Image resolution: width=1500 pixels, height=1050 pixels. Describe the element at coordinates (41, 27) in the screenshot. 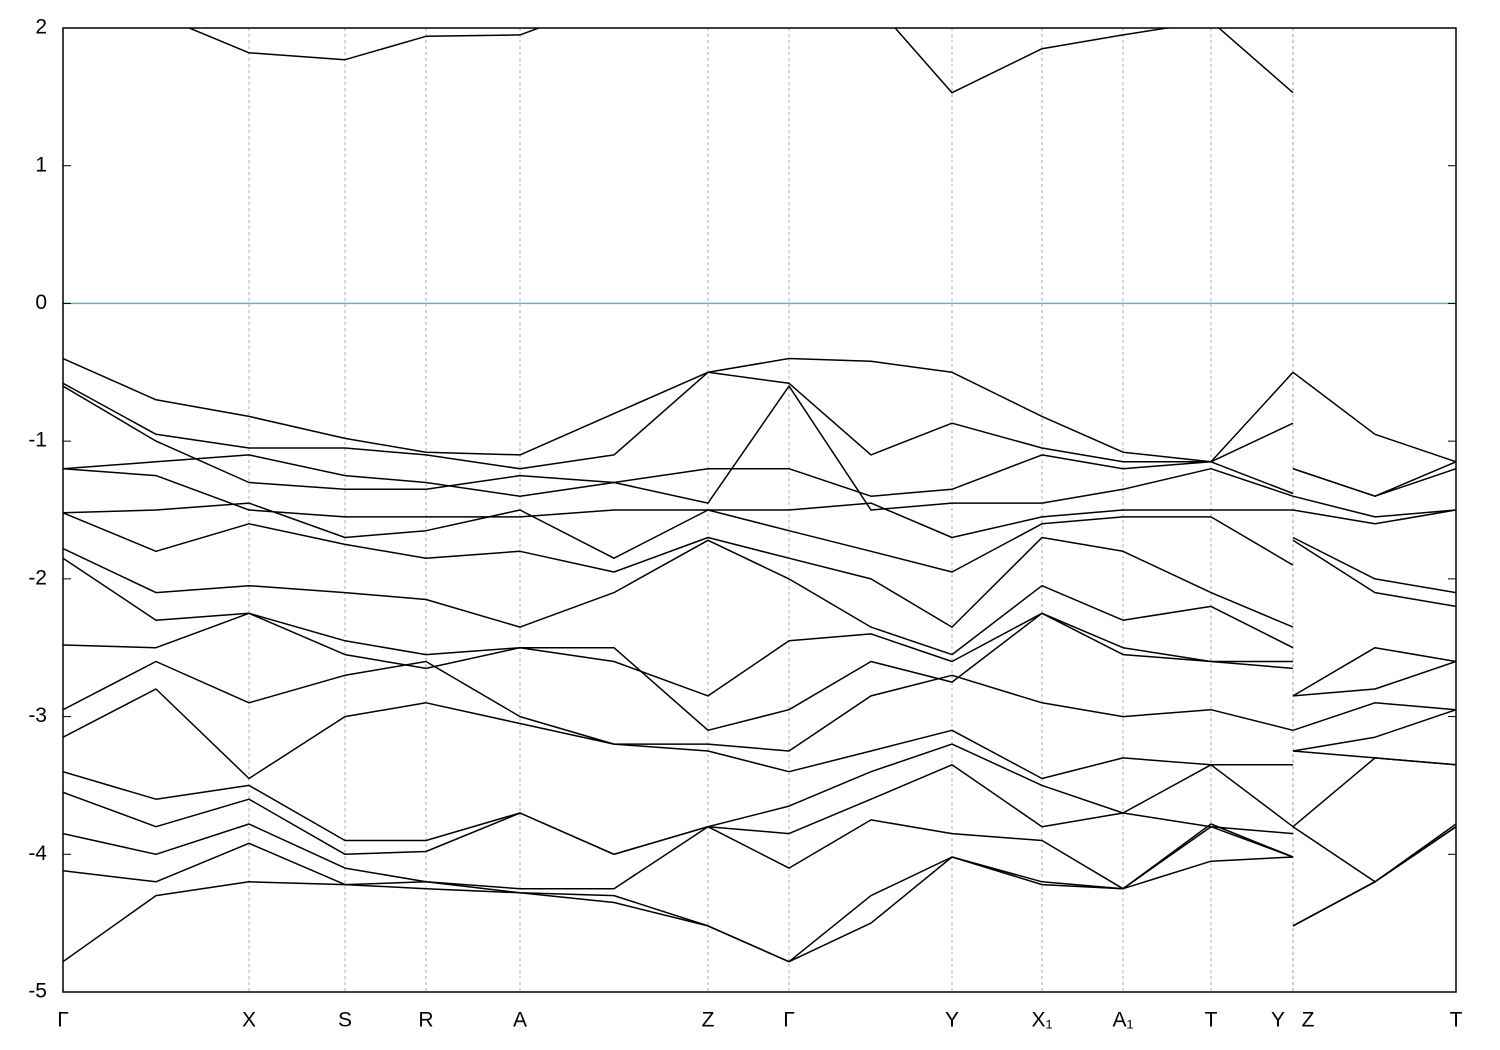

I see `y-tick-label: 2` at that location.